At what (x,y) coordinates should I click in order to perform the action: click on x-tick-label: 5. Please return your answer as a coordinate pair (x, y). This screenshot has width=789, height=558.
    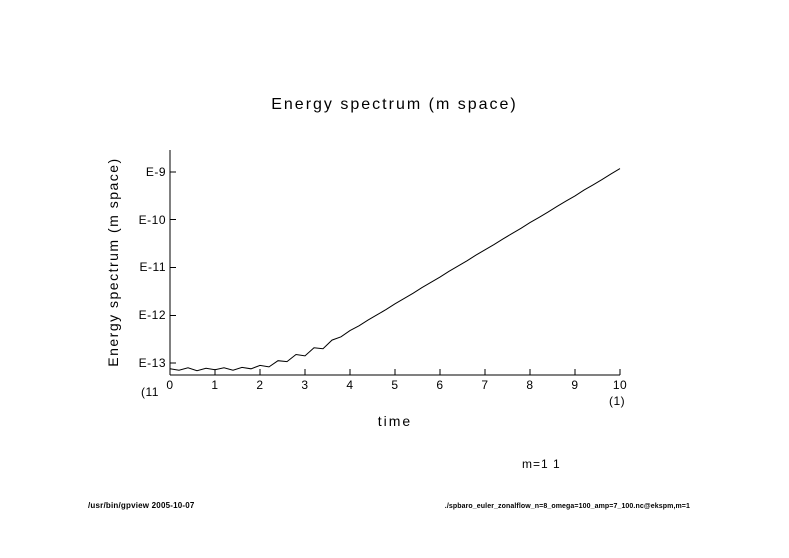
    Looking at the image, I should click on (395, 385).